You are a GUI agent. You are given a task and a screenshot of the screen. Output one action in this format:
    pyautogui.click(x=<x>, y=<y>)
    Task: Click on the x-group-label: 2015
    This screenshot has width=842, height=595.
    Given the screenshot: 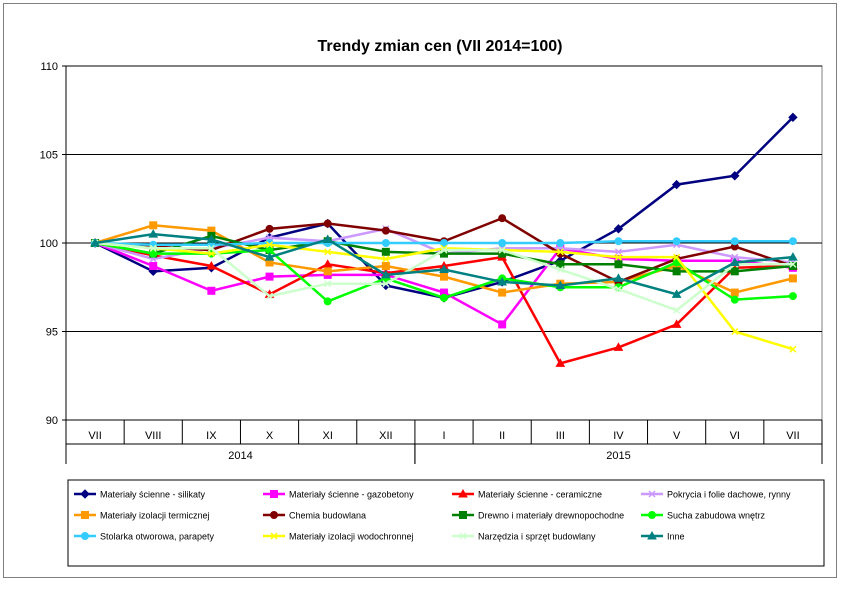 What is the action you would take?
    pyautogui.click(x=618, y=456)
    